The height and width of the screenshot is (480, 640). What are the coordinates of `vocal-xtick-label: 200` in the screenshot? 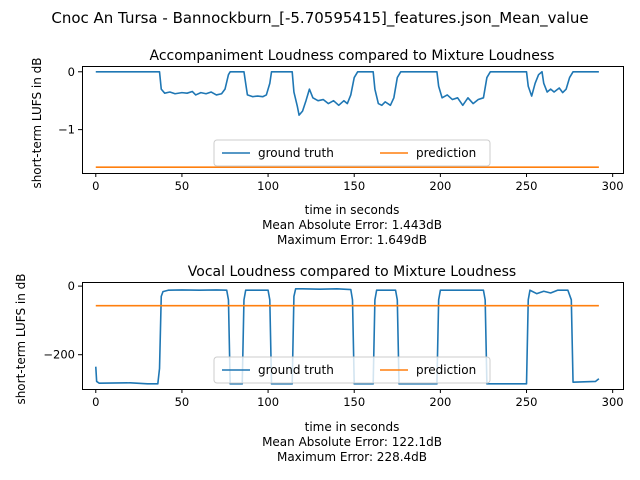 It's located at (440, 402).